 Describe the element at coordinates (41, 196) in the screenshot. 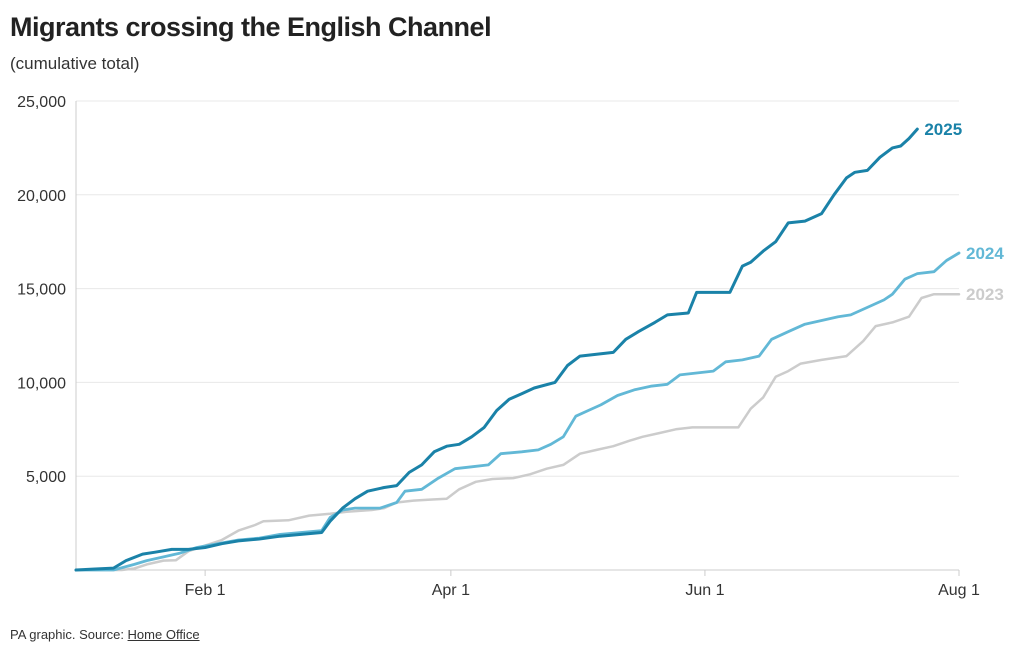

I see `y-tick-label: 20,000` at that location.